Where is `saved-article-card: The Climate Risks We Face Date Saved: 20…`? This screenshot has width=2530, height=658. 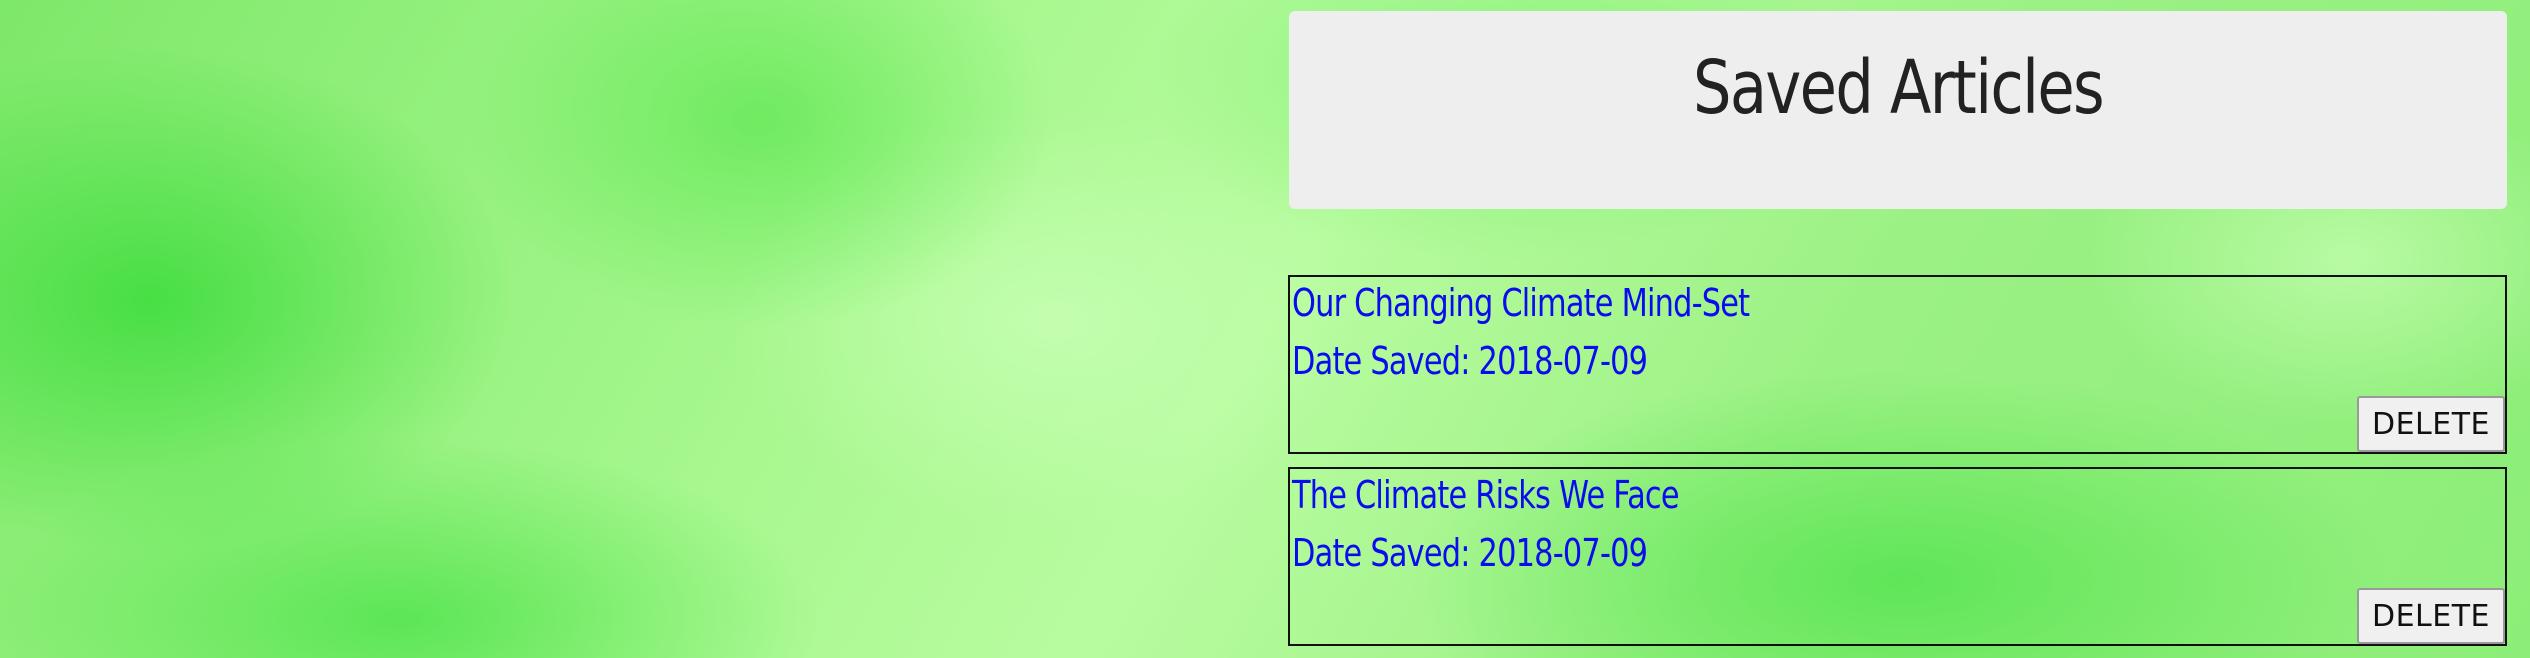 saved-article-card: The Climate Risks We Face Date Saved: 20… is located at coordinates (1897, 556).